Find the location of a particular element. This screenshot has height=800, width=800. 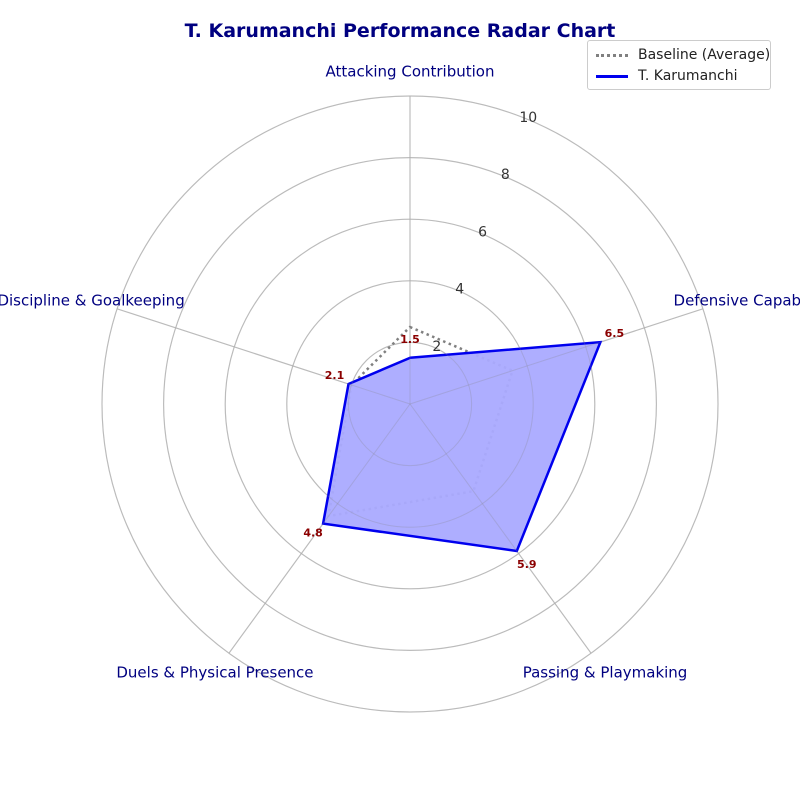

chart-legend: Baseline (Average) T. Karumanchi is located at coordinates (679, 65).